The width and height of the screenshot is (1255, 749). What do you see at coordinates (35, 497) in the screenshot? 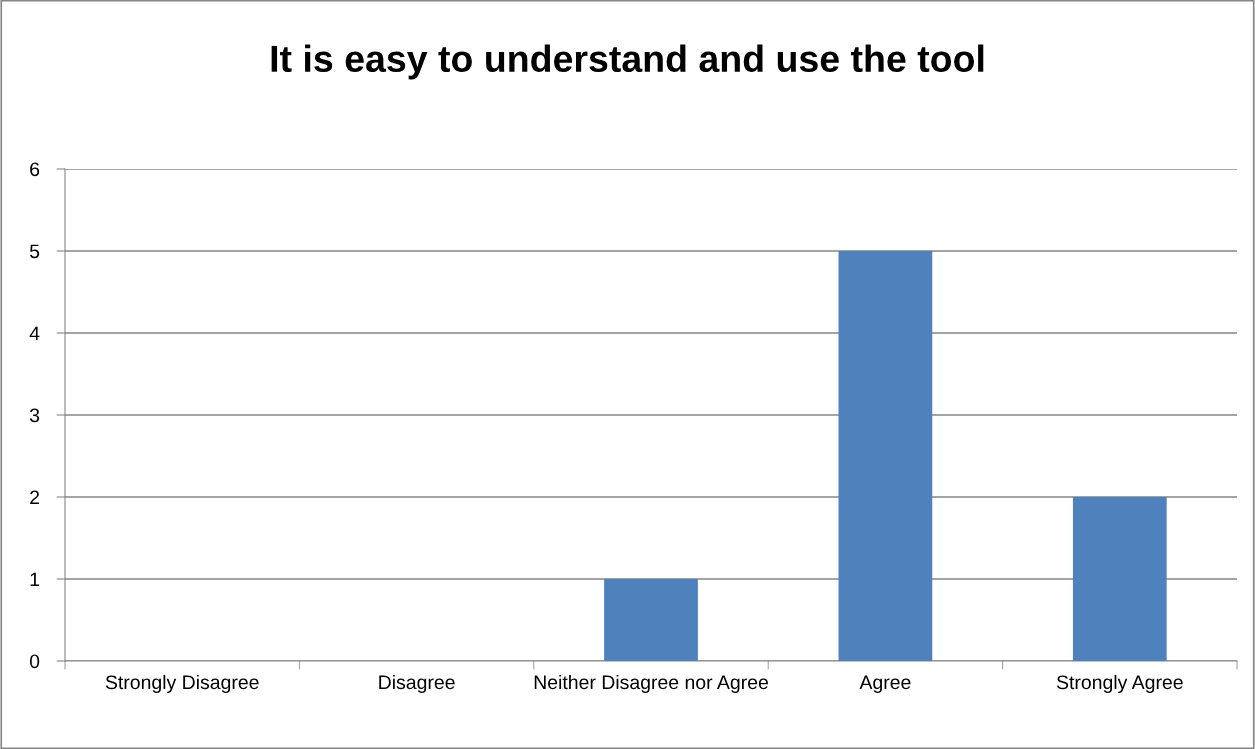
I see `y-tick-label: 2` at bounding box center [35, 497].